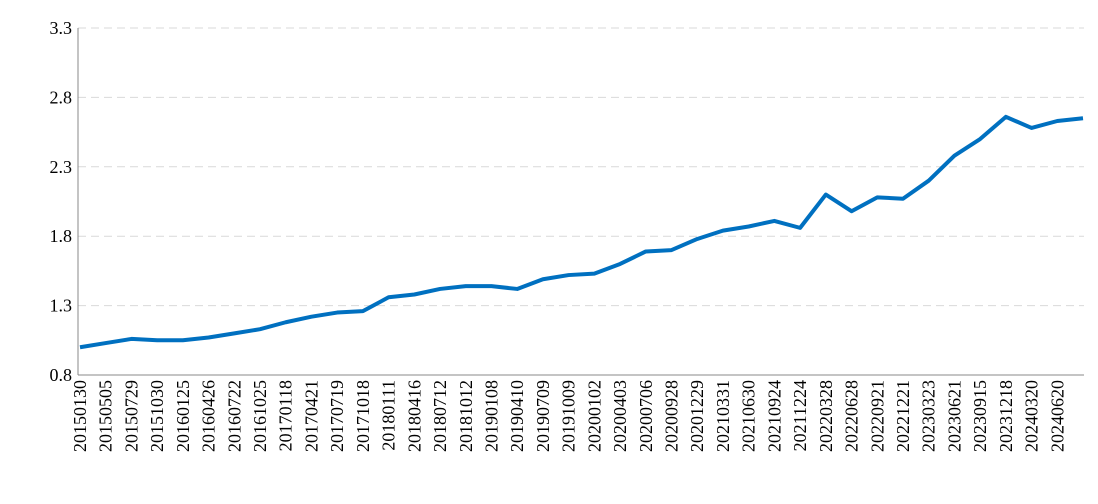 The height and width of the screenshot is (504, 1098). Describe the element at coordinates (980, 416) in the screenshot. I see `x-tick-label: 20230915` at that location.